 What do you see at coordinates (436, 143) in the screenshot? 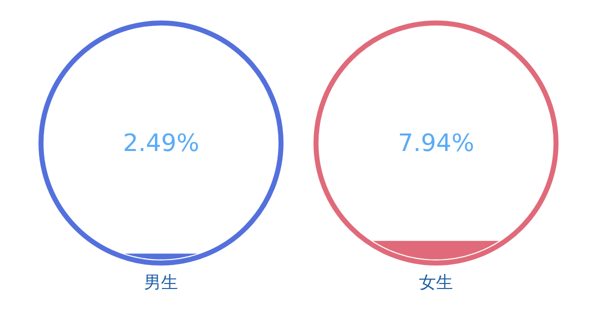
I see `data-label: 7.94%` at bounding box center [436, 143].